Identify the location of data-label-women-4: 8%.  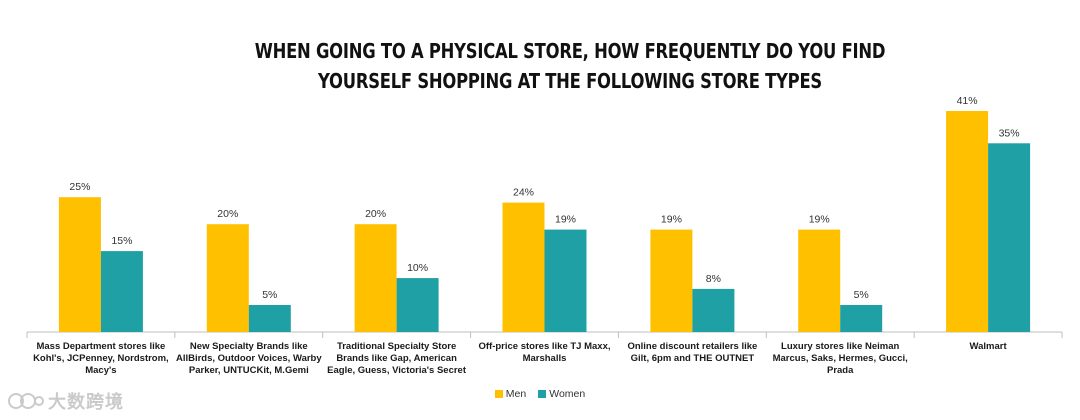
(713, 279).